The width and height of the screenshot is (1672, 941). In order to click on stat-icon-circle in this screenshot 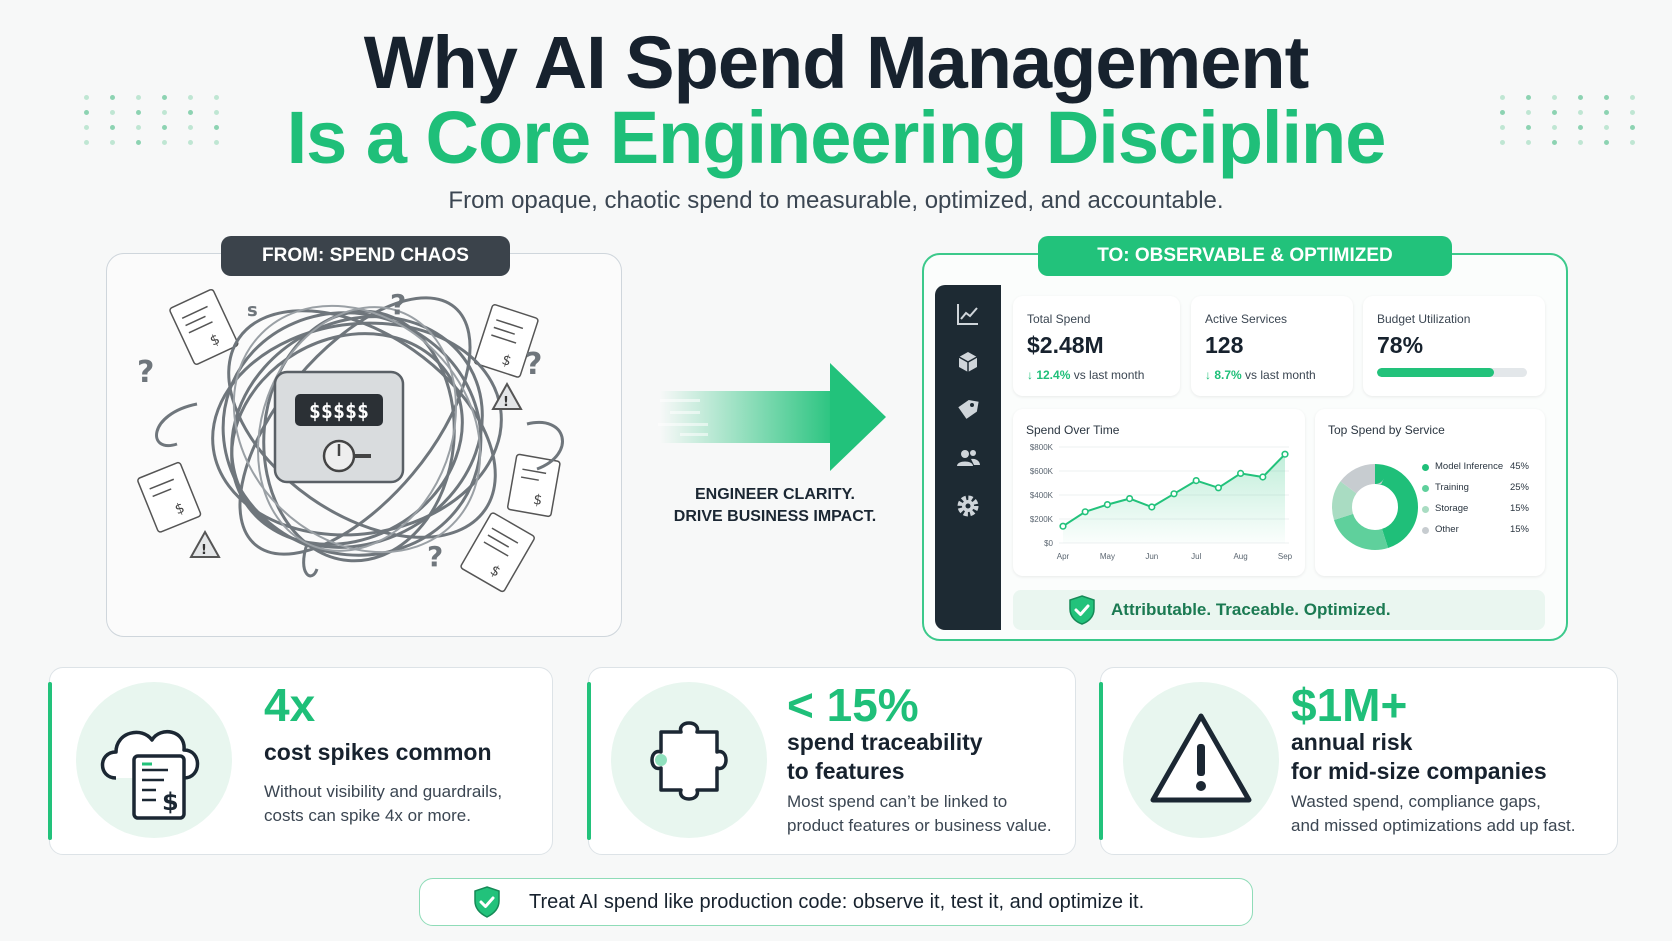, I will do `click(689, 760)`.